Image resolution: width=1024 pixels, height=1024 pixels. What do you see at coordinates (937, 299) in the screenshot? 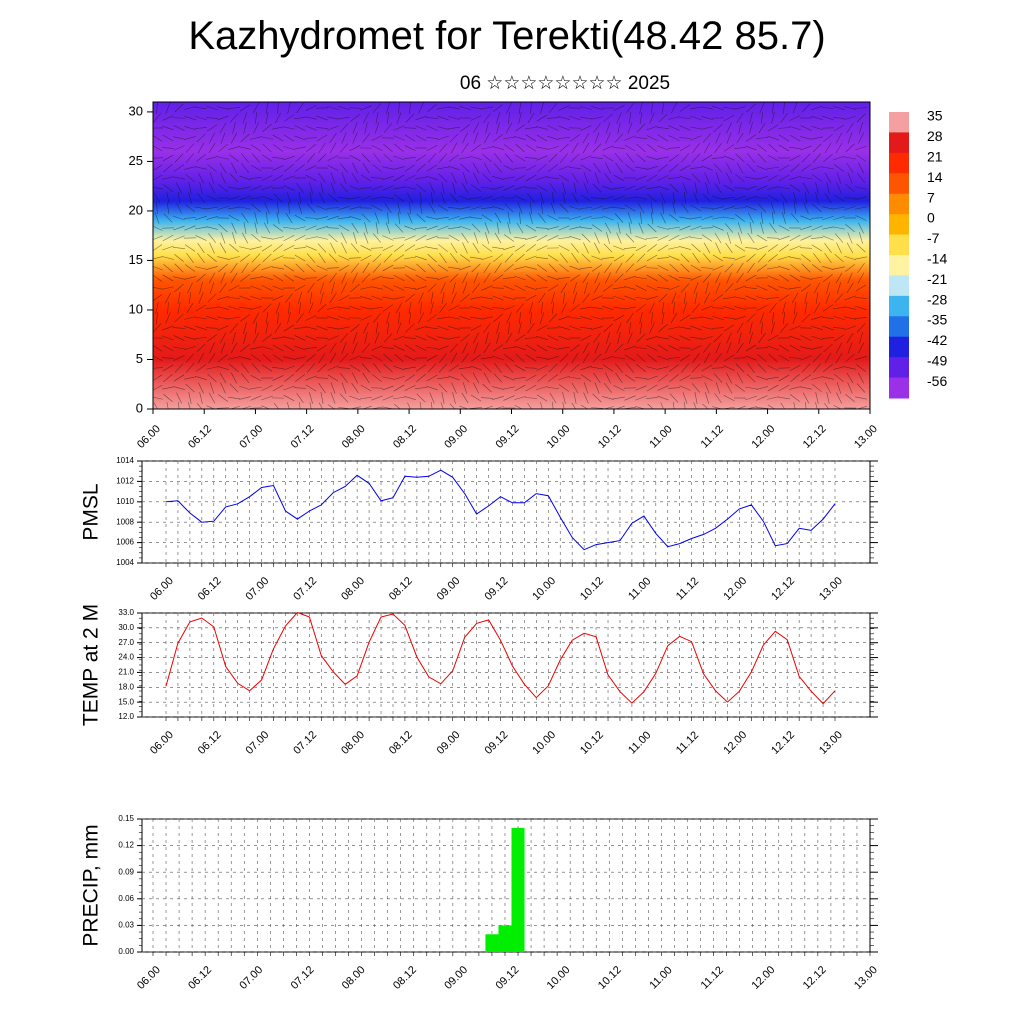
I see `colorbar-label: -28` at bounding box center [937, 299].